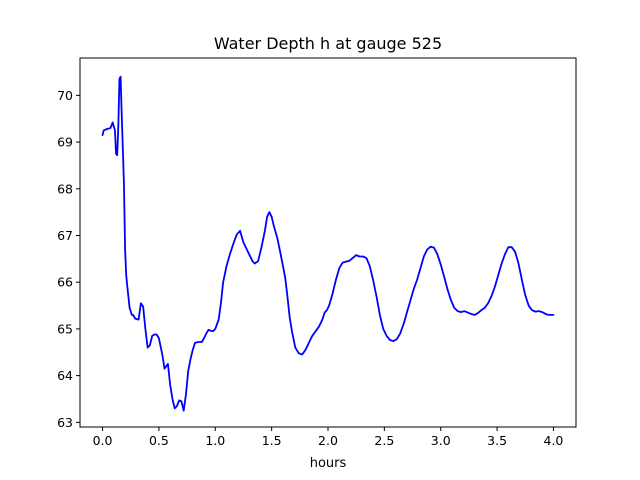 This screenshot has height=480, width=640. I want to click on y-tick-label: 66, so click(65, 282).